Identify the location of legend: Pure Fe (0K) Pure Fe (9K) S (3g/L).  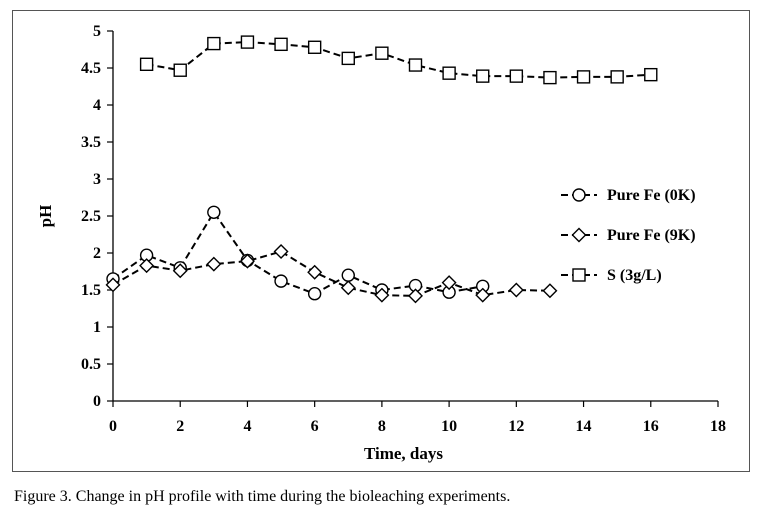
(628, 235).